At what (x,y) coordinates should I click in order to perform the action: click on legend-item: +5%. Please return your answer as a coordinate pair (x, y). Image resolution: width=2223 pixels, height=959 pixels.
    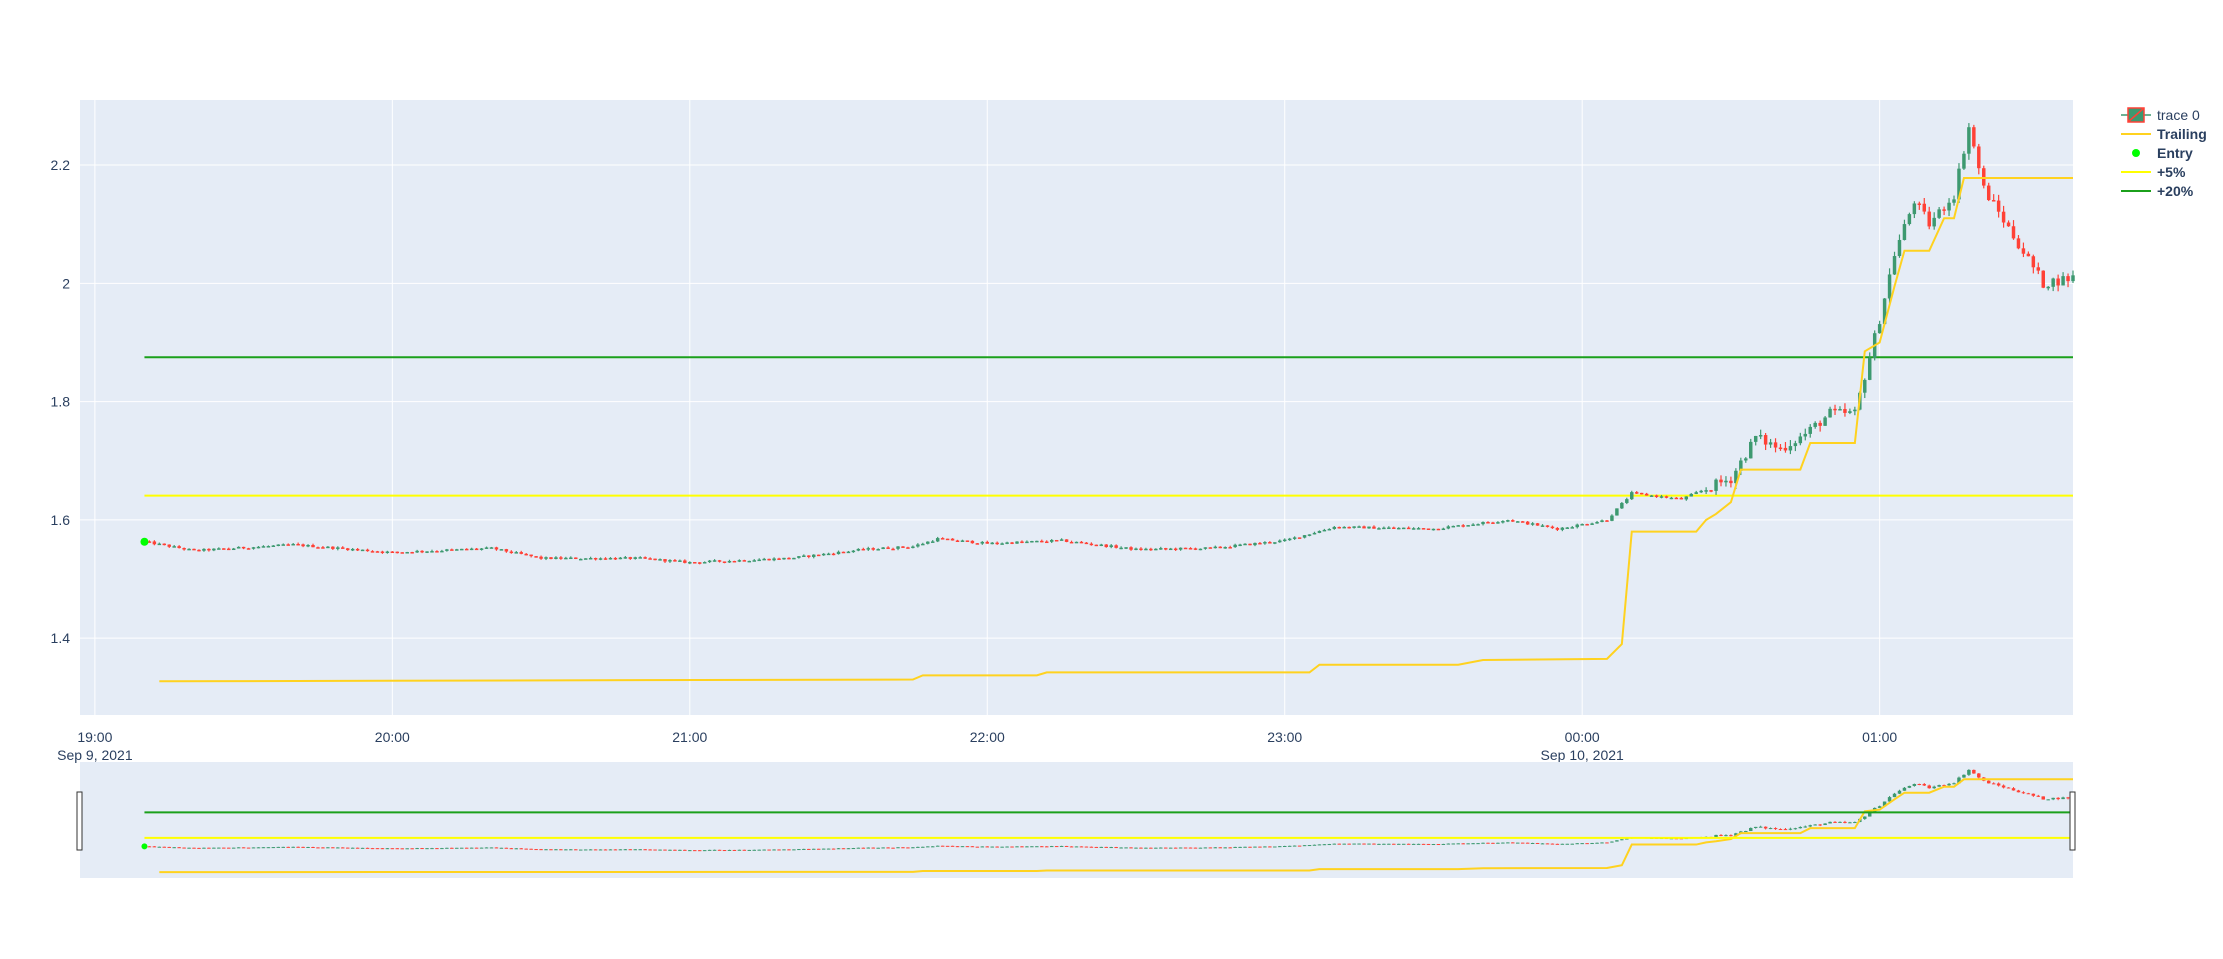
    Looking at the image, I should click on (2153, 172).